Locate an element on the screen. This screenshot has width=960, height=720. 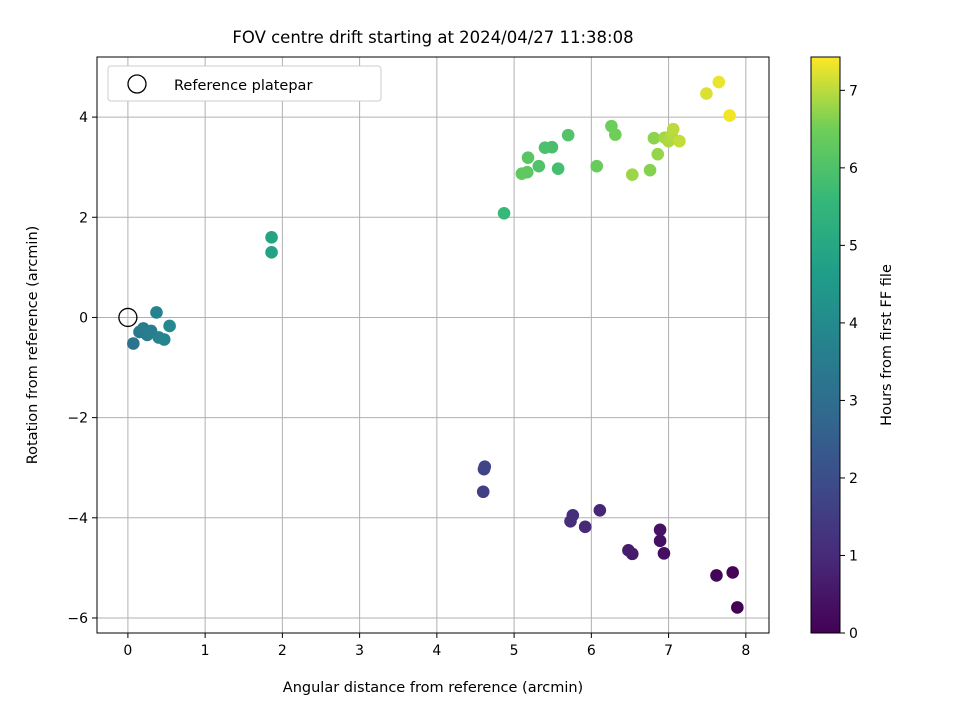
colorbar-tick-label: 7 is located at coordinates (853, 91).